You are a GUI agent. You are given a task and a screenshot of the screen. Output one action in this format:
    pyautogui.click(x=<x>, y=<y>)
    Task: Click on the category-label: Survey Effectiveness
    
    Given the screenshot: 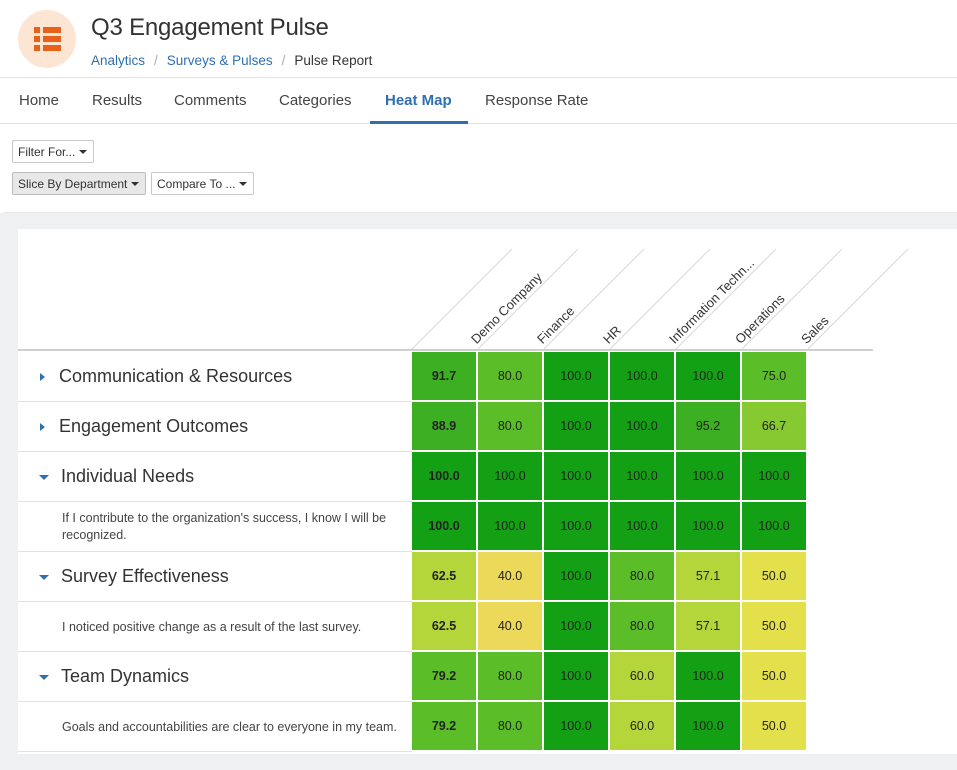 What is the action you would take?
    pyautogui.click(x=145, y=576)
    